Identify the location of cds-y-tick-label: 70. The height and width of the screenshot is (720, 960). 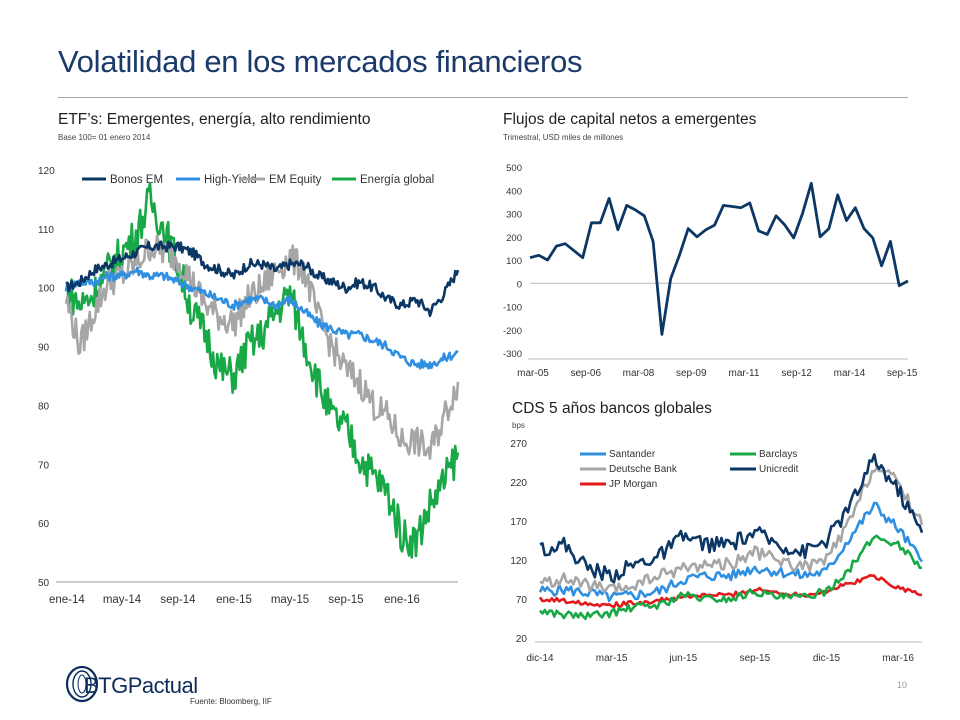
(522, 600).